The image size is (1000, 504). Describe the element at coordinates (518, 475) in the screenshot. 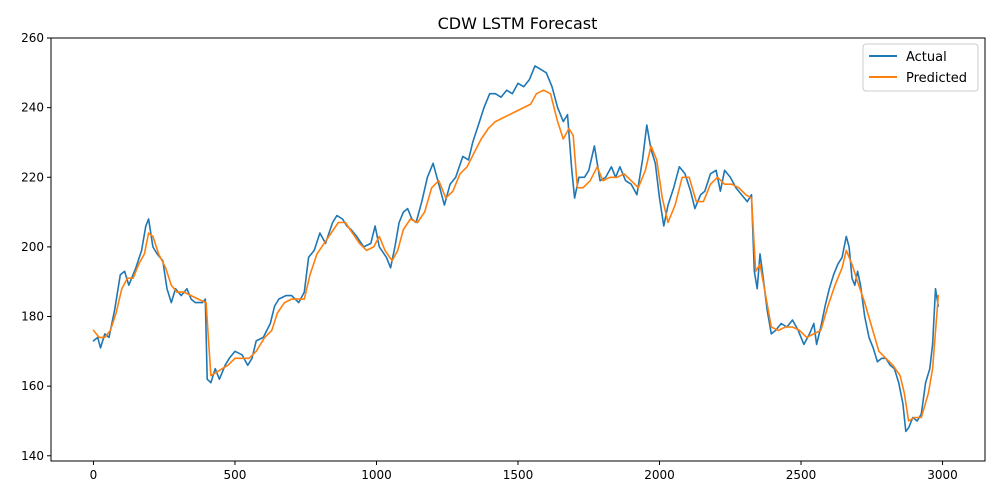

I see `x-tick-label: 1500` at that location.